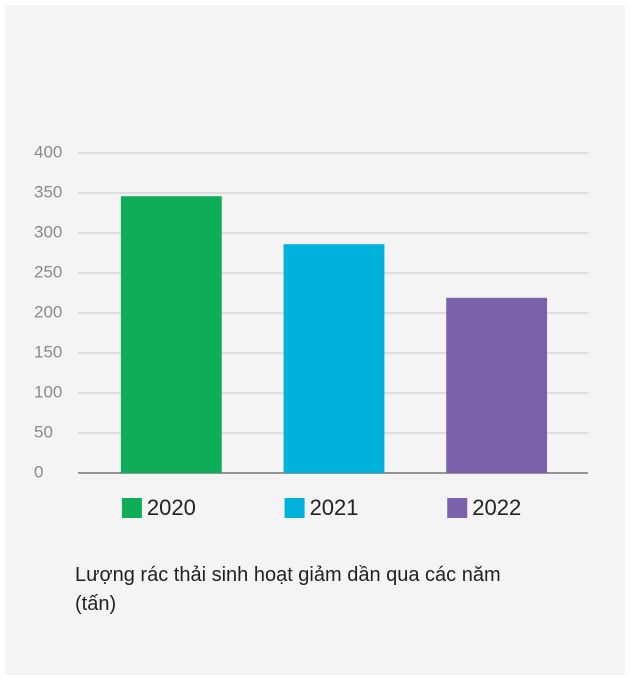 This screenshot has height=679, width=630. What do you see at coordinates (48, 391) in the screenshot?
I see `y-tick-label: 100` at bounding box center [48, 391].